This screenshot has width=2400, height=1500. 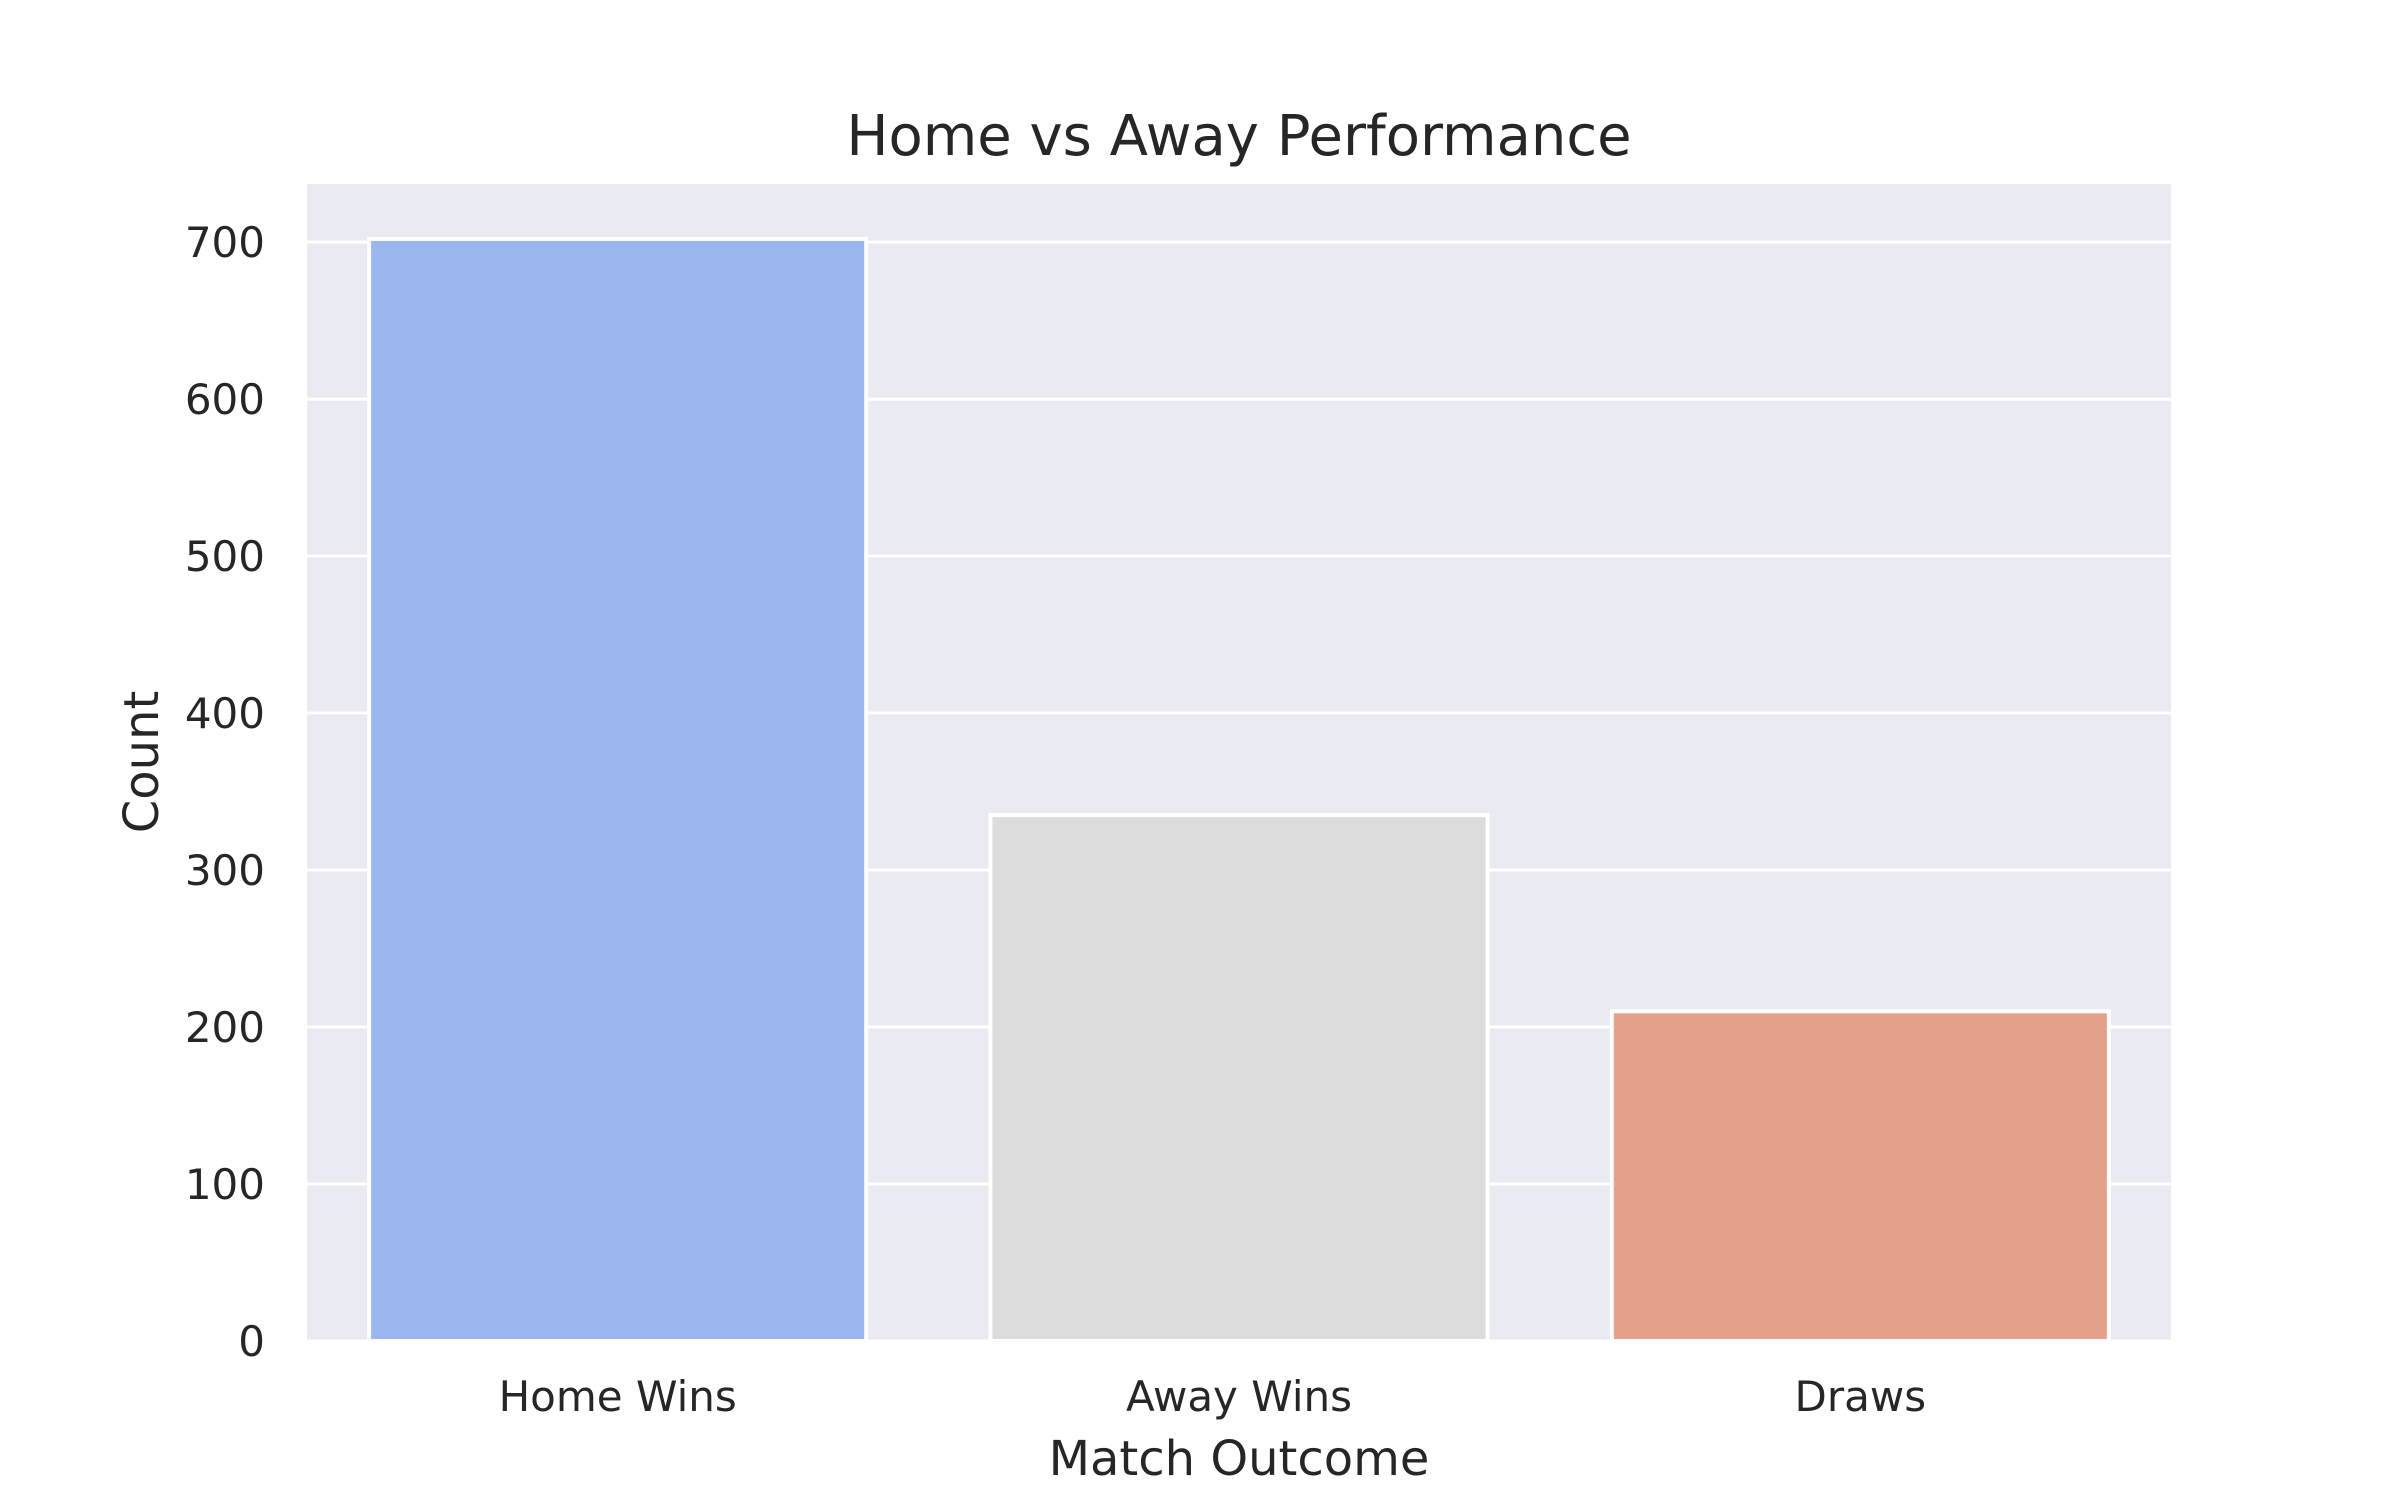 What do you see at coordinates (1239, 1396) in the screenshot?
I see `x-tick-label: Away Wins` at bounding box center [1239, 1396].